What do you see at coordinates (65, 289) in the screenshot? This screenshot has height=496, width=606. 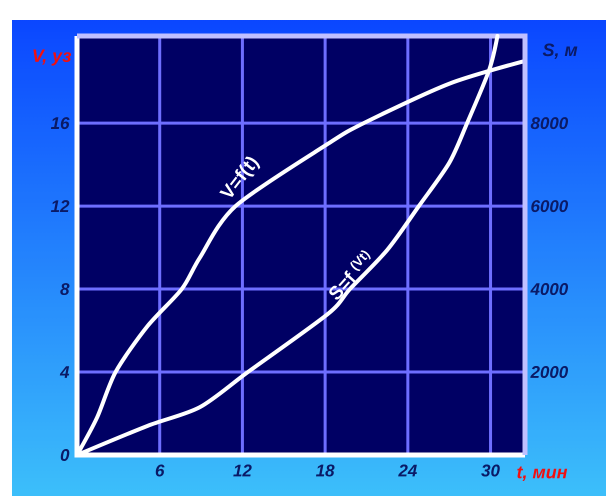 I see `y-tick-label: 8` at bounding box center [65, 289].